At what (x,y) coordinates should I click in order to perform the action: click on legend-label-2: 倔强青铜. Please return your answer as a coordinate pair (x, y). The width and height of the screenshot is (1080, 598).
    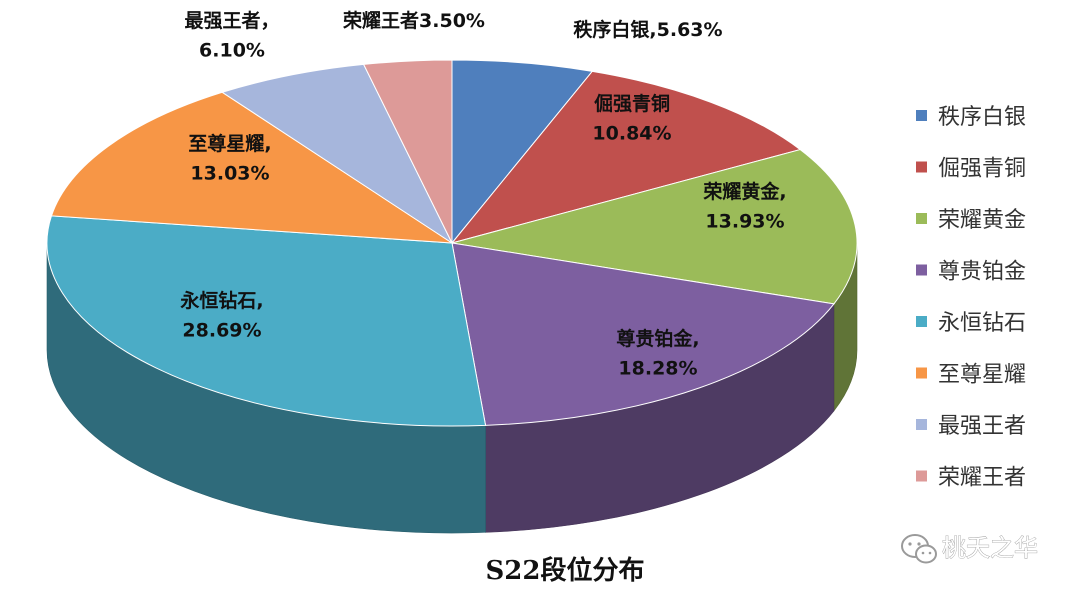
    Looking at the image, I should click on (982, 169).